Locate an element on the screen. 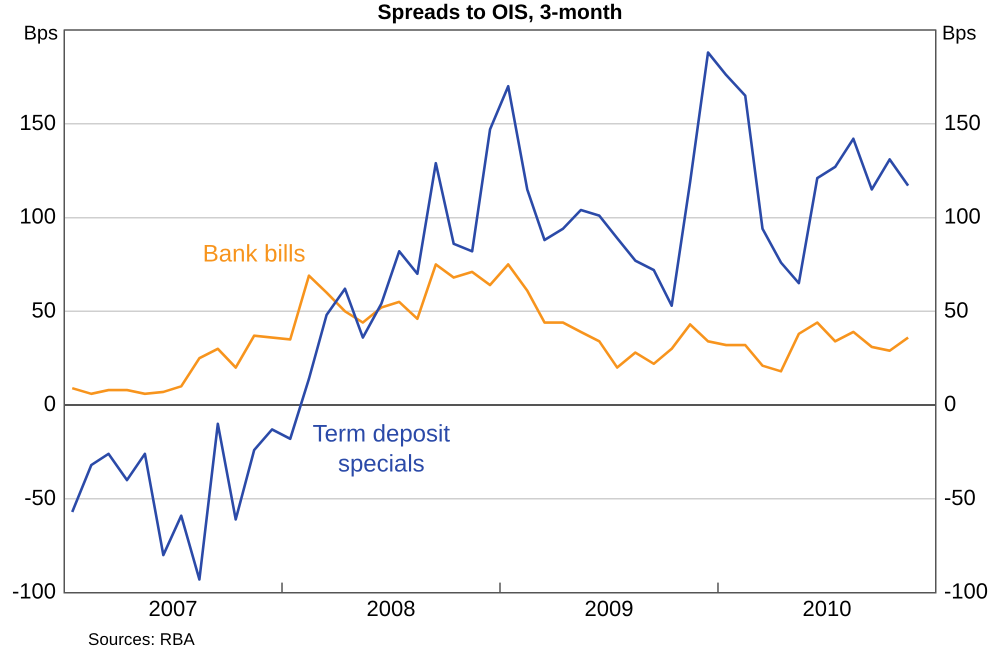 The width and height of the screenshot is (1000, 655). y2-tick-label: 150 is located at coordinates (962, 122).